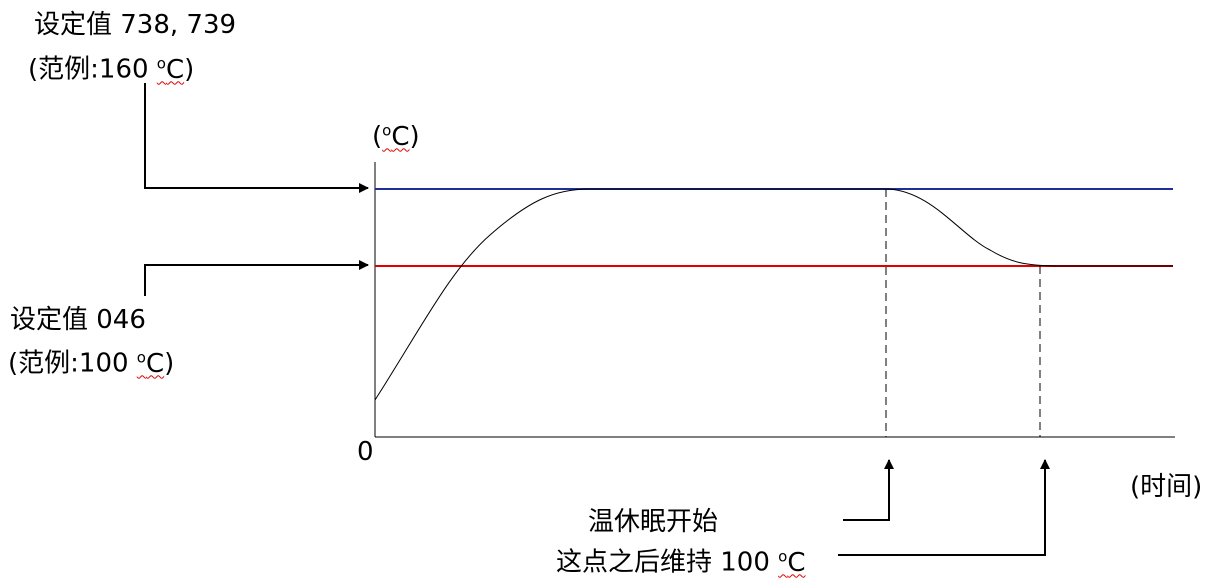 Image resolution: width=1228 pixels, height=581 pixels. What do you see at coordinates (135, 25) in the screenshot?
I see `upper-setpoint-title: 设定值 738, 739` at bounding box center [135, 25].